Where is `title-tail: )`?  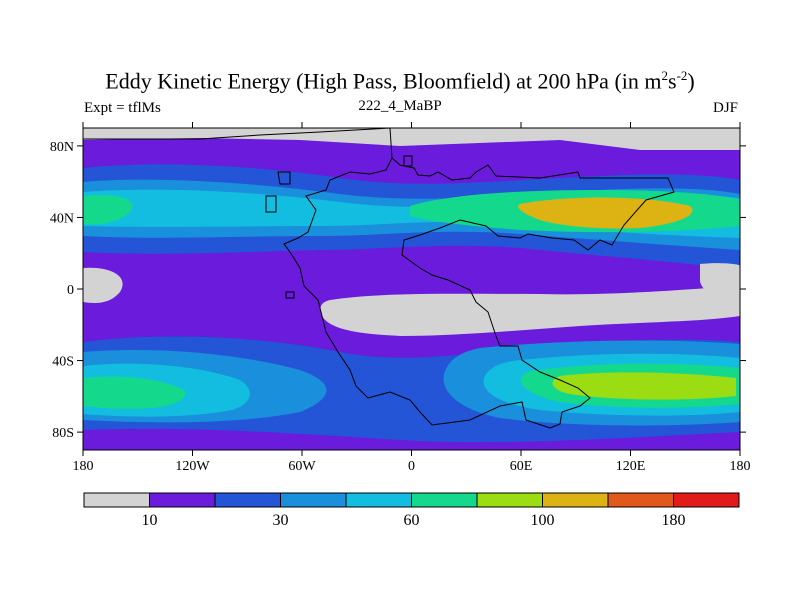 title-tail: ) is located at coordinates (691, 81).